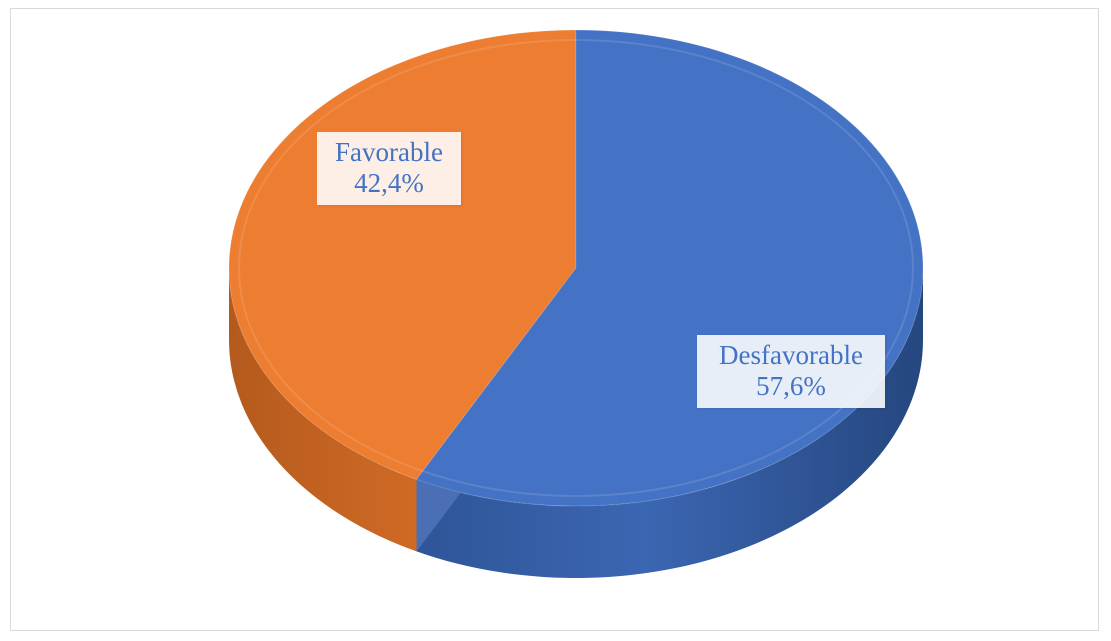 This screenshot has width=1111, height=641. I want to click on slice-value-favorable: 42,4%, so click(389, 183).